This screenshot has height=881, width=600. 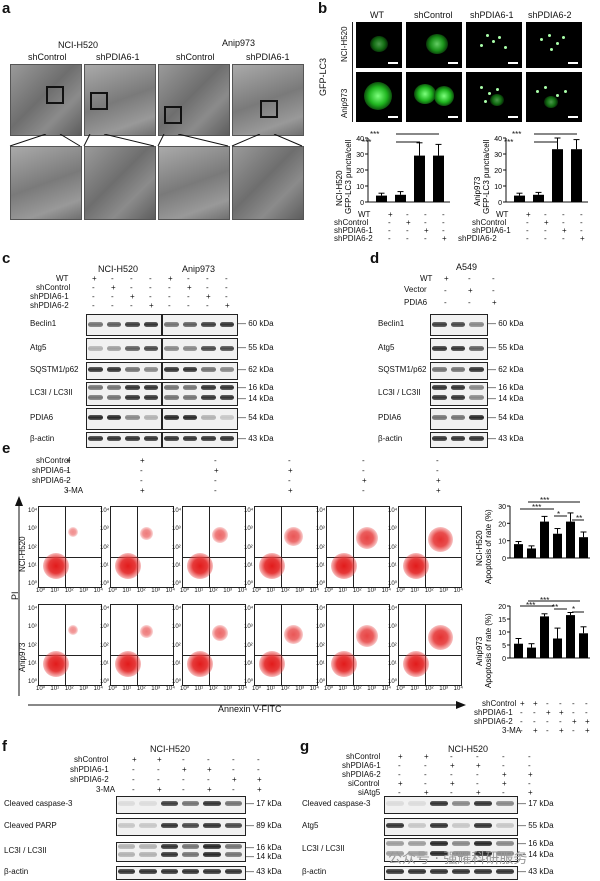 I want to click on sig-label: ***, so click(x=375, y=134).